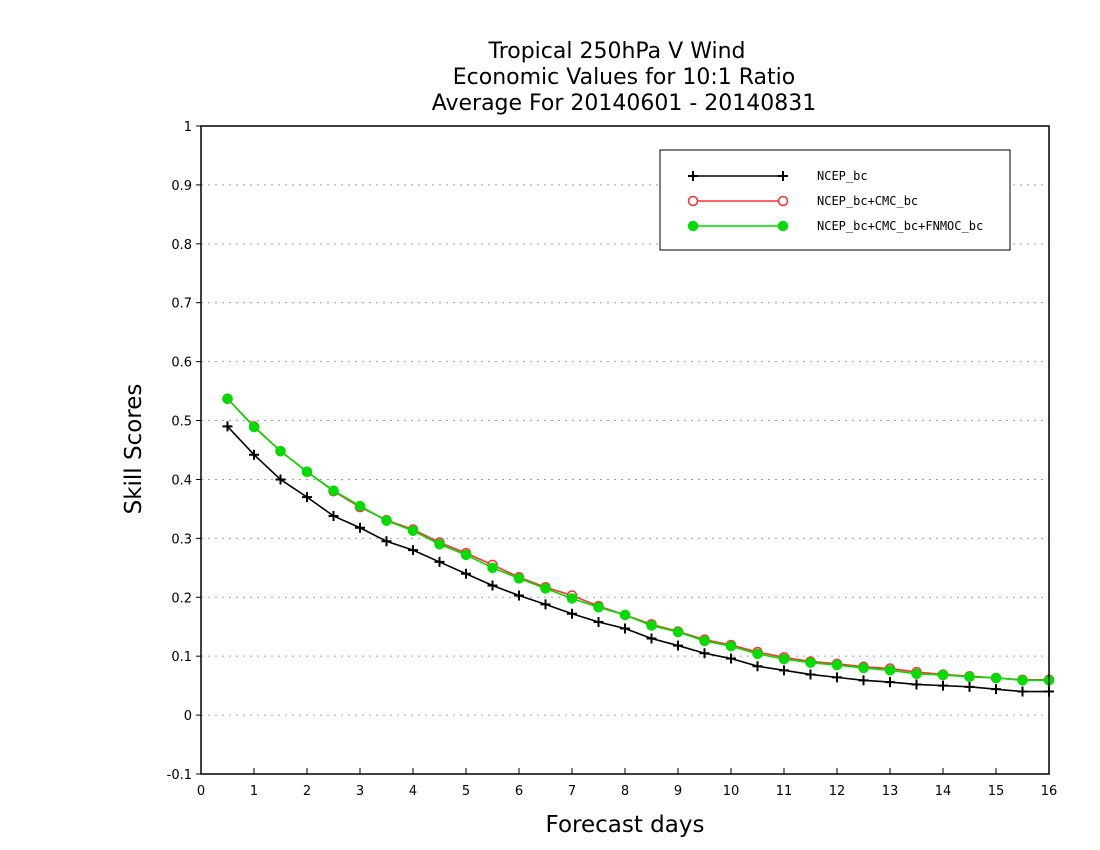 This screenshot has width=1100, height=850. Describe the element at coordinates (188, 127) in the screenshot. I see `y-tick-label: 1` at that location.